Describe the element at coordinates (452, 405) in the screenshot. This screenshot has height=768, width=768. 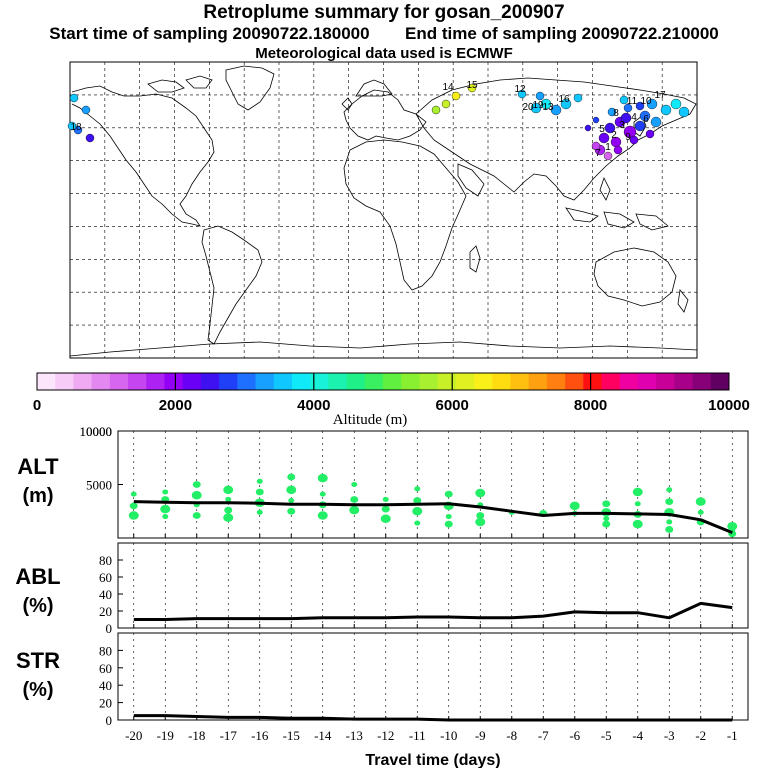
I see `colorbar-tick-label: 6000` at that location.